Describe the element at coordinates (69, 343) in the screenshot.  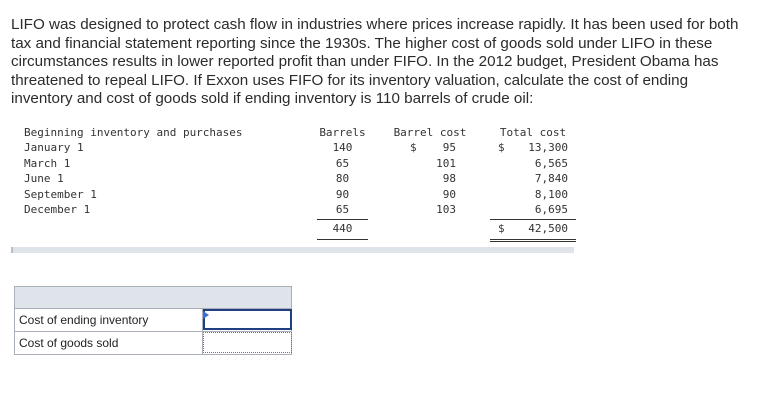
I see `cogs-label: Cost of goods sold` at that location.